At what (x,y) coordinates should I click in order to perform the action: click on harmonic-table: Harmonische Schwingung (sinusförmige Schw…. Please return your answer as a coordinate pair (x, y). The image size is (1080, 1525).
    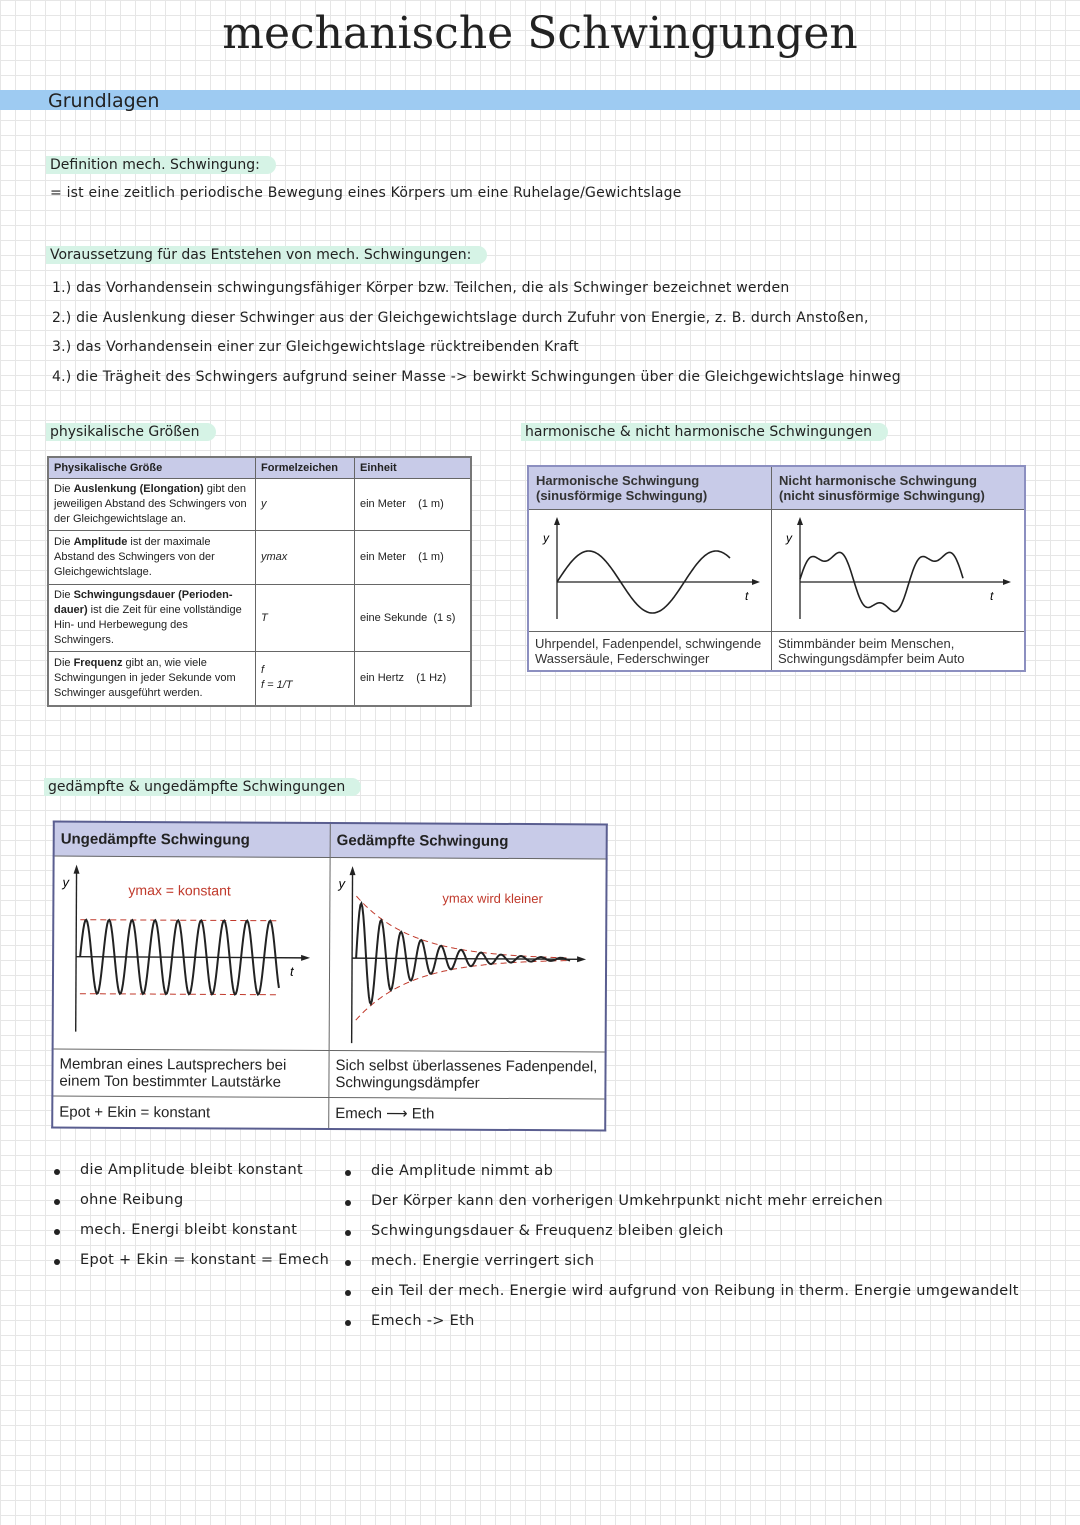
    Looking at the image, I should click on (776, 568).